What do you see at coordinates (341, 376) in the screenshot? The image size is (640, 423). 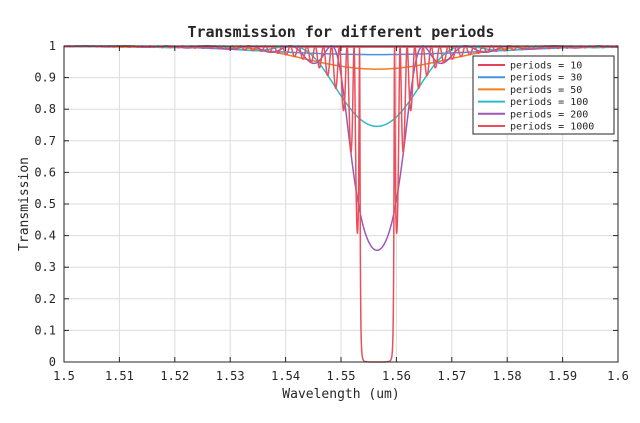 I see `x-tick-label: 1.55` at bounding box center [341, 376].